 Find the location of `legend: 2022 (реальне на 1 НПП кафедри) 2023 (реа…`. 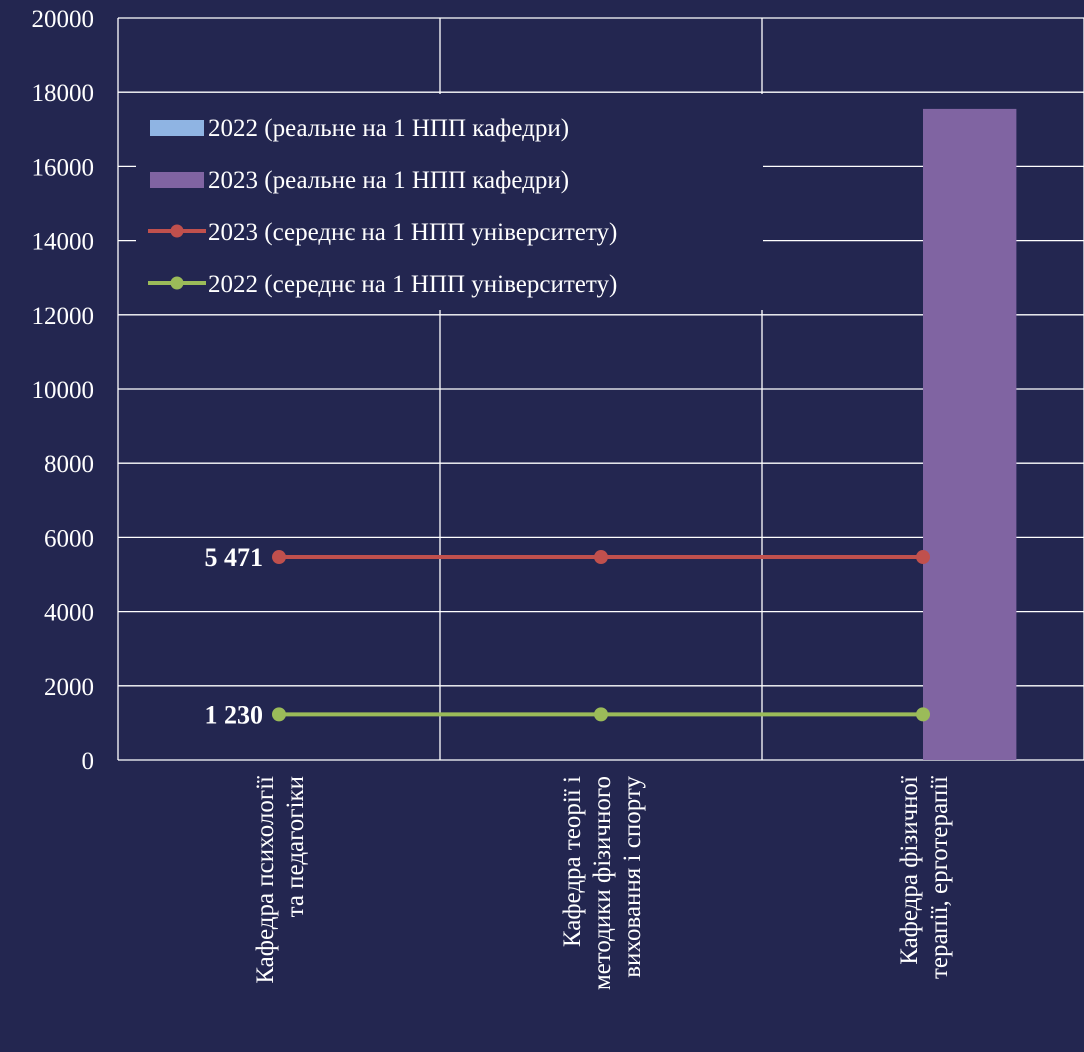

legend: 2022 (реальне на 1 НПП кафедри) 2023 (реа… is located at coordinates (449, 202).